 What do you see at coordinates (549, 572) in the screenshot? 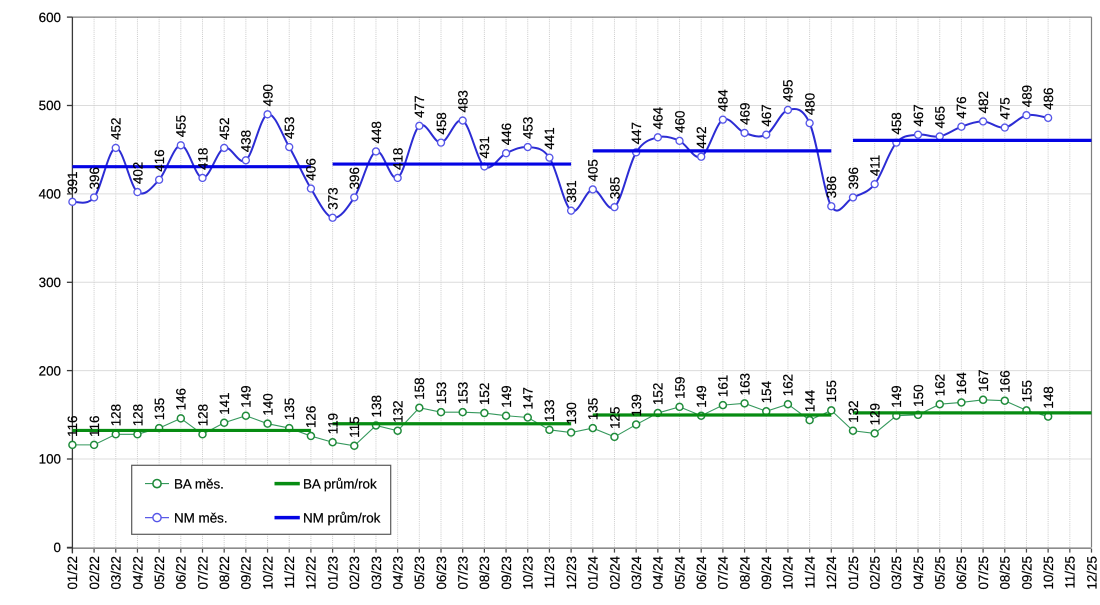
I see `svg-text: 11/23` at bounding box center [549, 572].